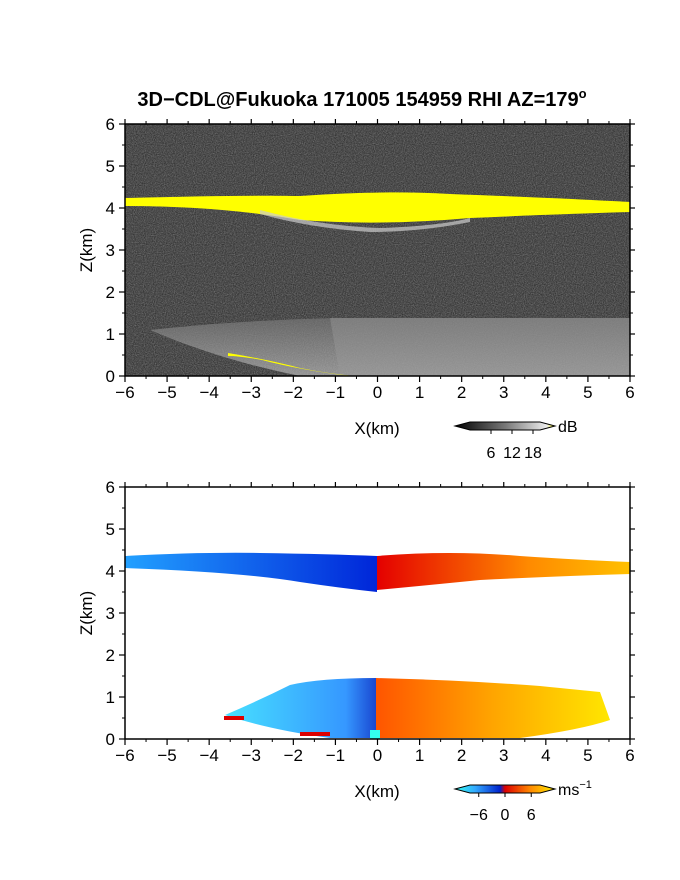  I want to click on bottom-xlabel: X(km), so click(376, 791).